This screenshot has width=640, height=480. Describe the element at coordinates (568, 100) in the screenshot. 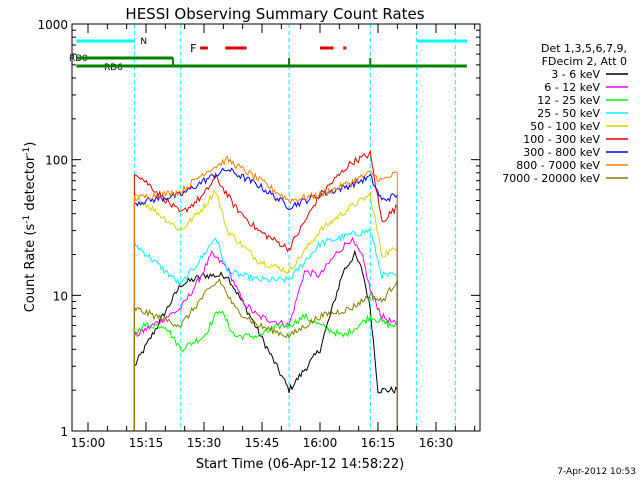

I see `legend-label: 12 - 25 keV` at that location.